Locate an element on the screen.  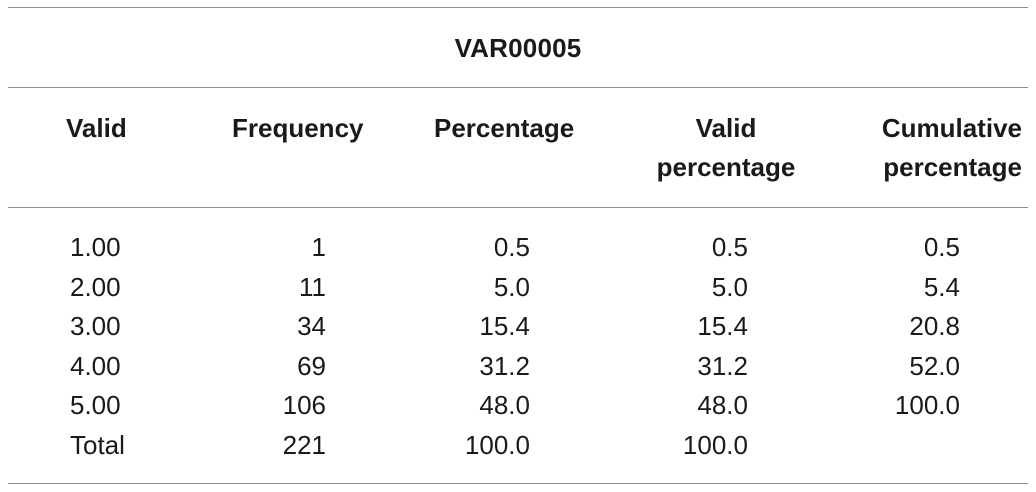
table-title: VAR00005 is located at coordinates (518, 48).